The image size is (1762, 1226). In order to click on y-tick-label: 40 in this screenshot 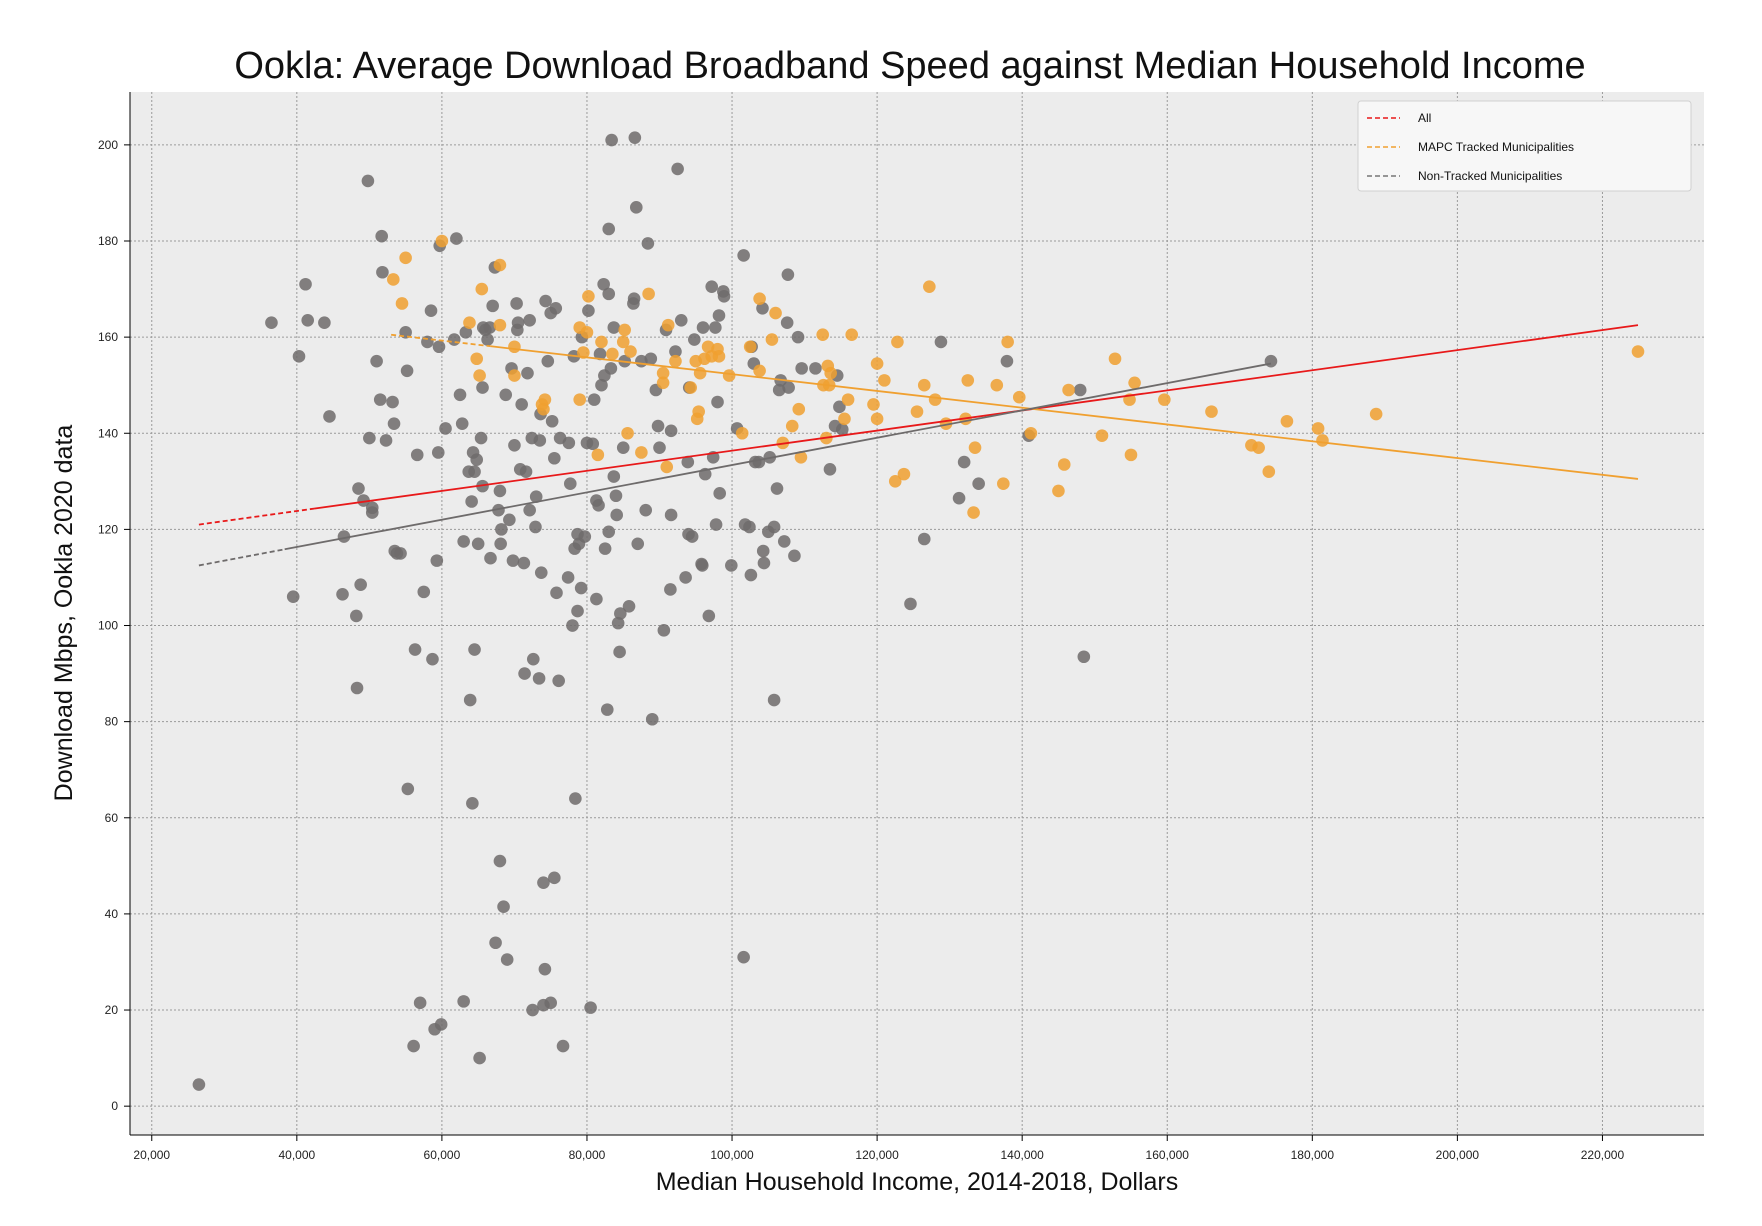, I will do `click(112, 914)`.